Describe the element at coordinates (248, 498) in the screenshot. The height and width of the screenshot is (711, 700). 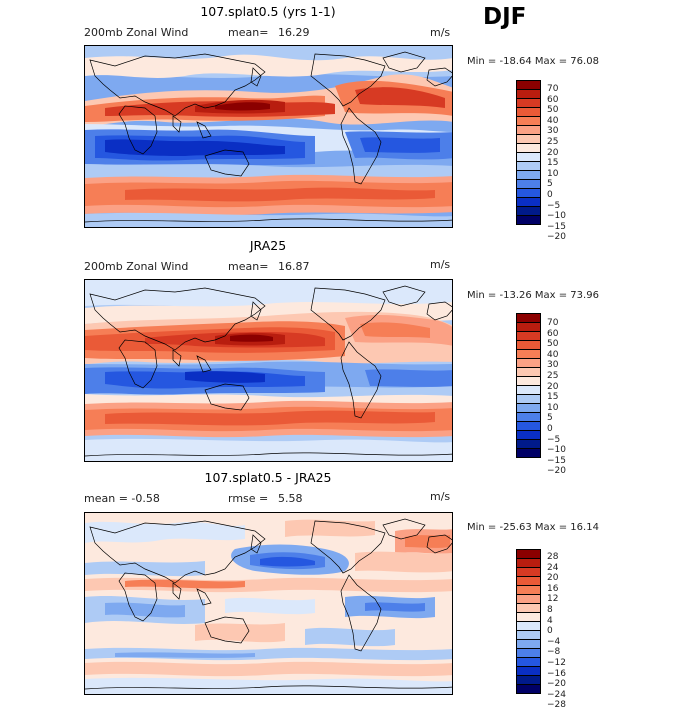
I see `stat-label: rmse =` at that location.